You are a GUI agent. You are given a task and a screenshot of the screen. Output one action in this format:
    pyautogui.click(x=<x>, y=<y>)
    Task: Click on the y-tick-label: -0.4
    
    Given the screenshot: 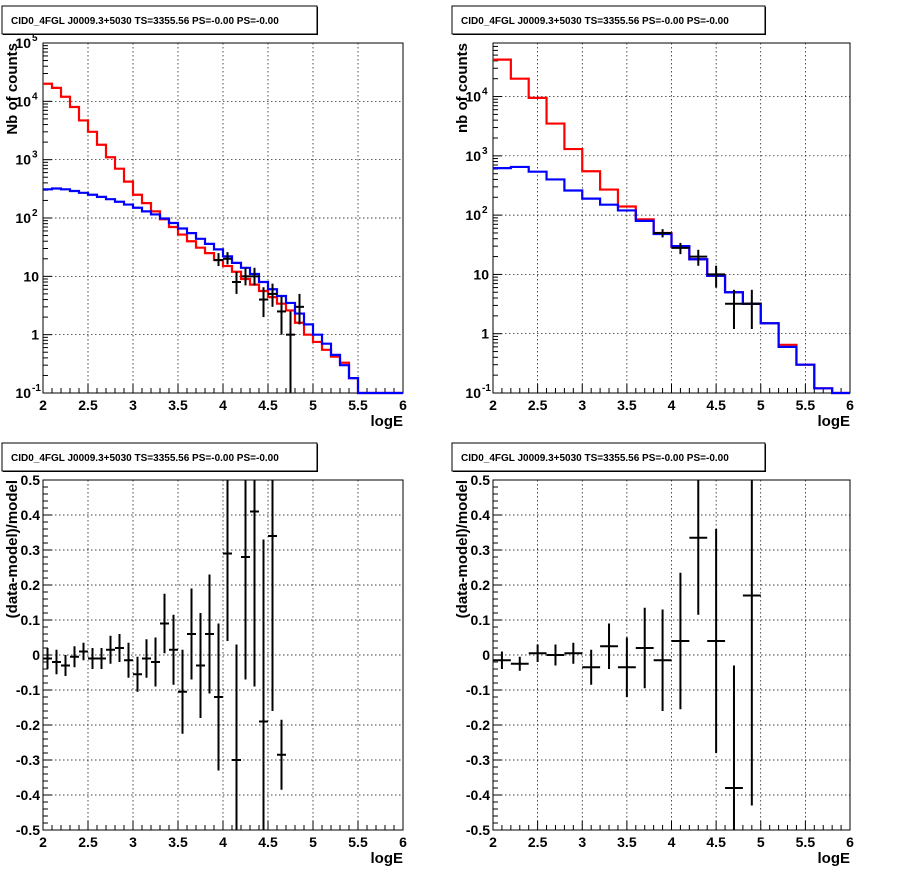 What is the action you would take?
    pyautogui.click(x=478, y=795)
    